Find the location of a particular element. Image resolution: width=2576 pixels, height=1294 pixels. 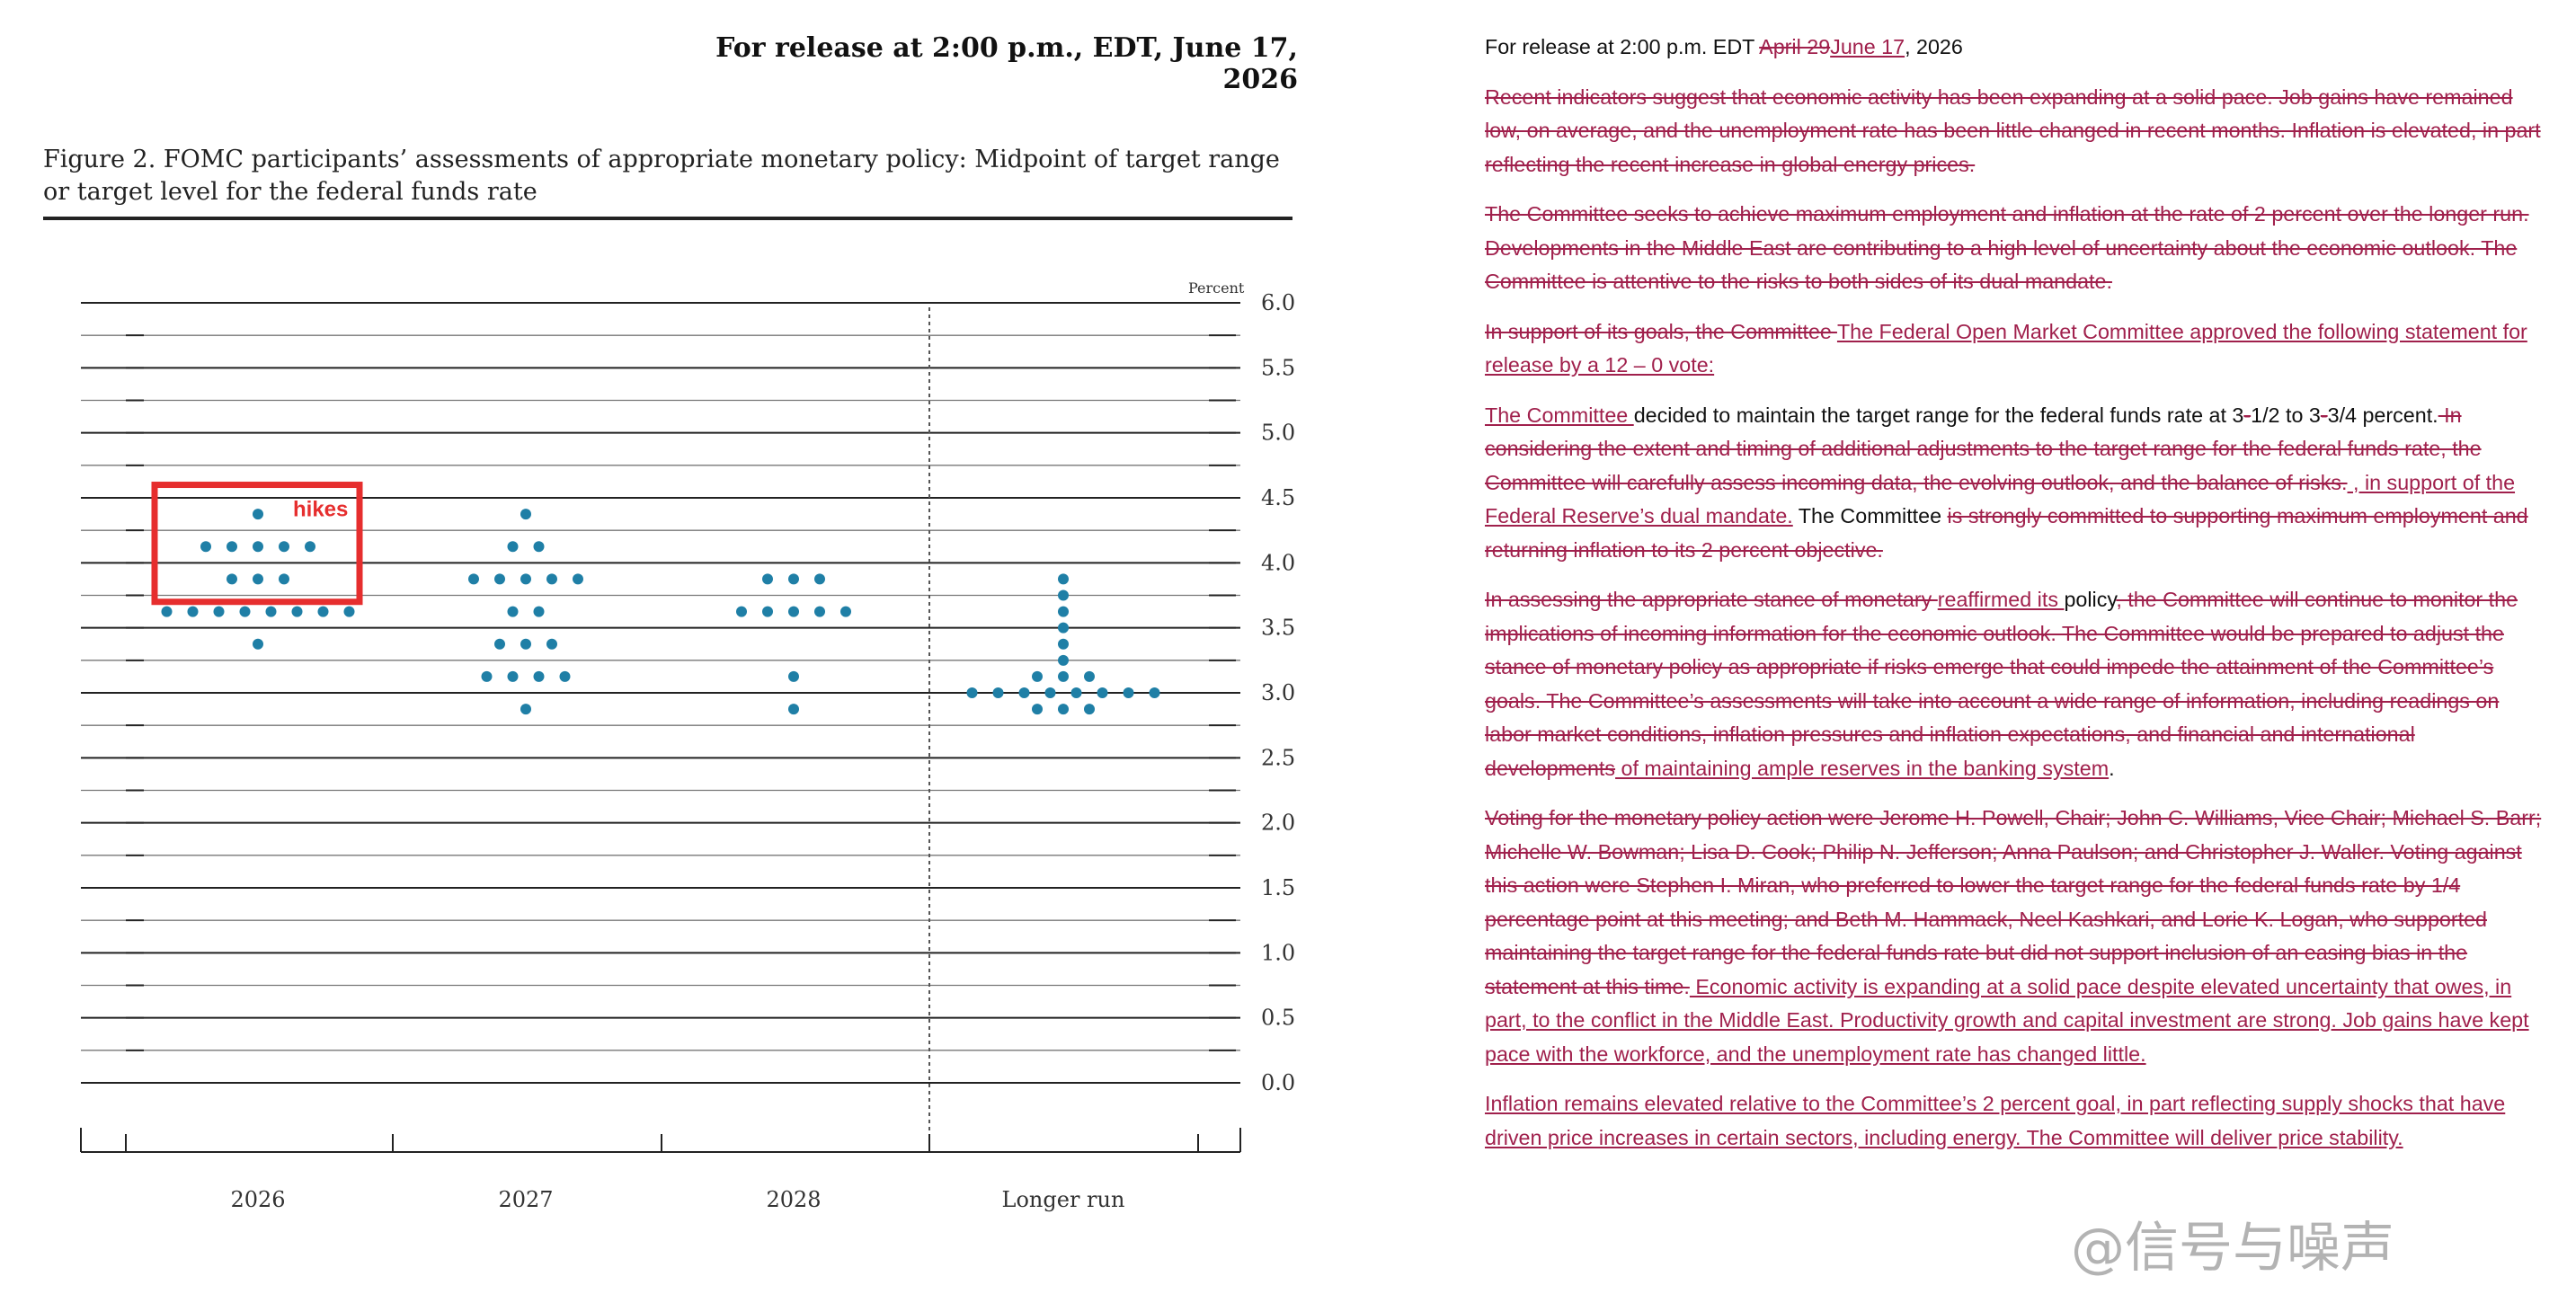

deleted-text: In support of its goals, the Committee is located at coordinates (1661, 331).